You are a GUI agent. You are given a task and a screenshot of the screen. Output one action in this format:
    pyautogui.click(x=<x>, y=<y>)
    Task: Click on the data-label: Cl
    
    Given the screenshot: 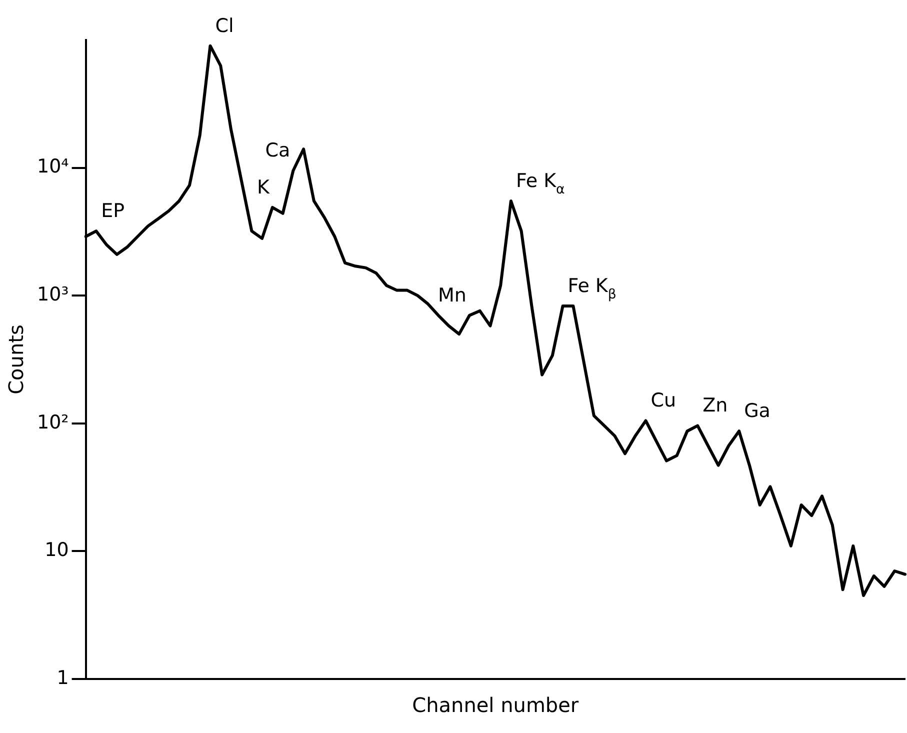 What is the action you would take?
    pyautogui.click(x=224, y=25)
    